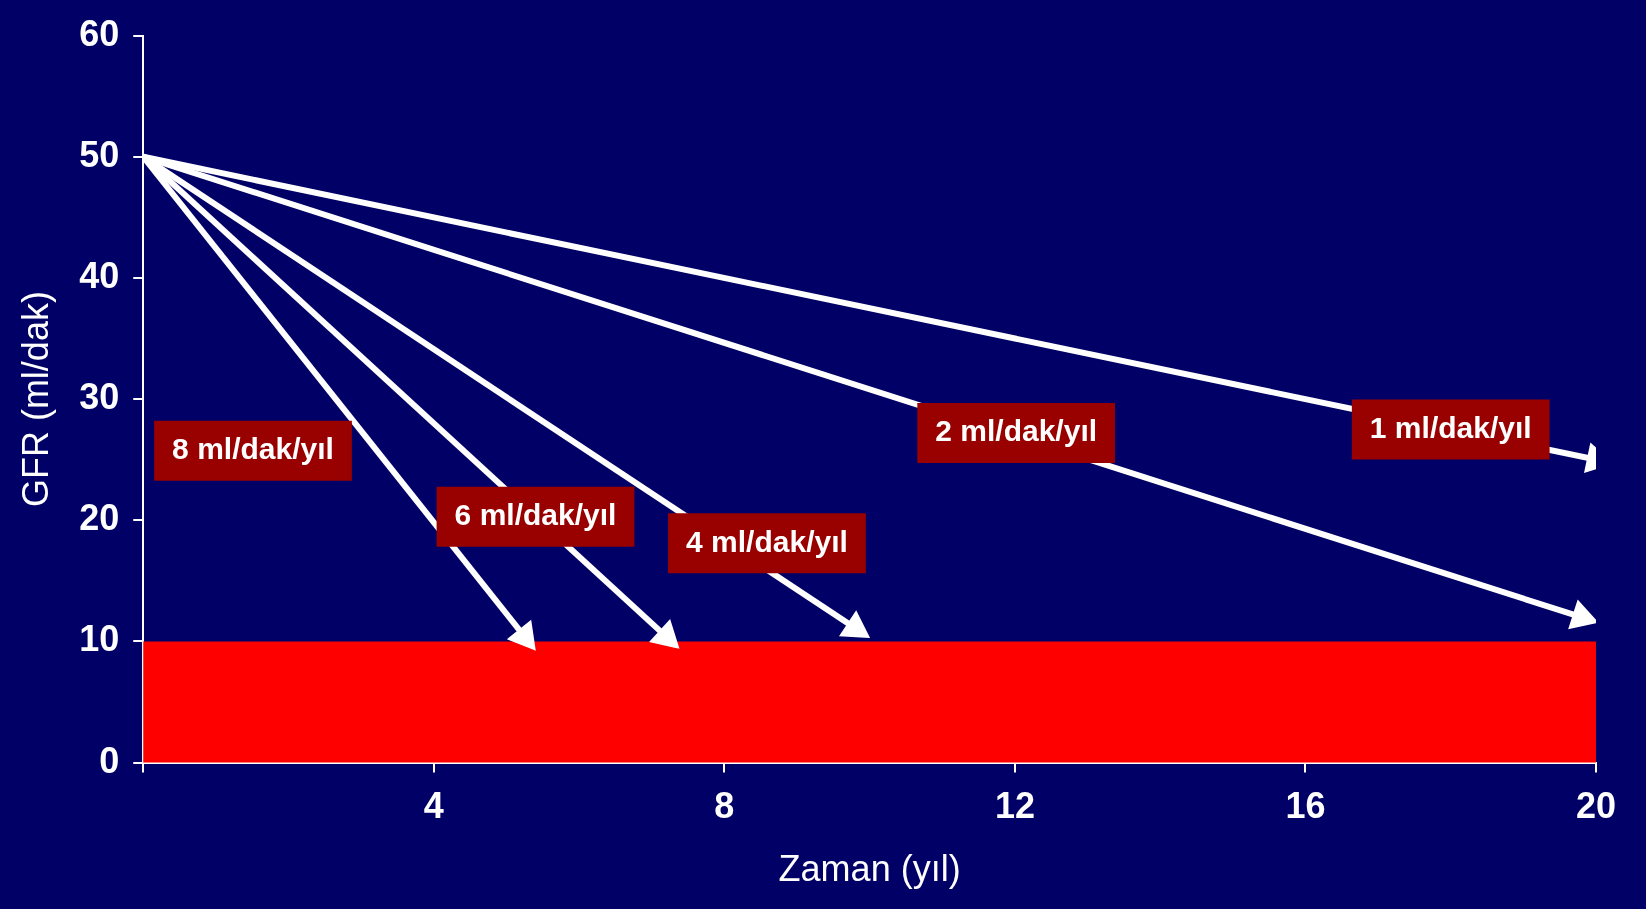  What do you see at coordinates (35, 399) in the screenshot?
I see `y-axis-title: GFR (ml/dak)` at bounding box center [35, 399].